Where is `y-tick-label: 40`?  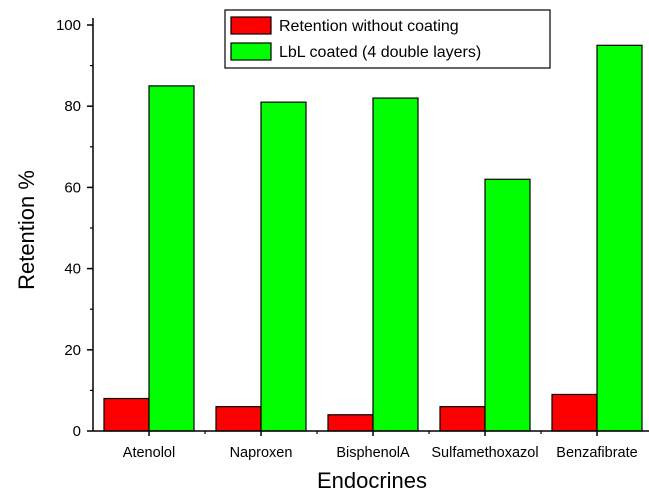
y-tick-label: 40 is located at coordinates (72, 269).